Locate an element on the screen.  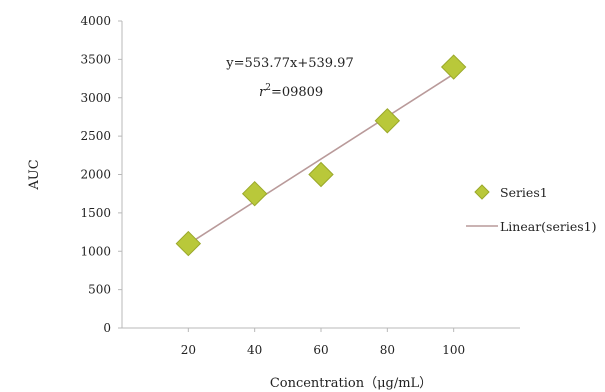
x-tick-label: 20 is located at coordinates (188, 350).